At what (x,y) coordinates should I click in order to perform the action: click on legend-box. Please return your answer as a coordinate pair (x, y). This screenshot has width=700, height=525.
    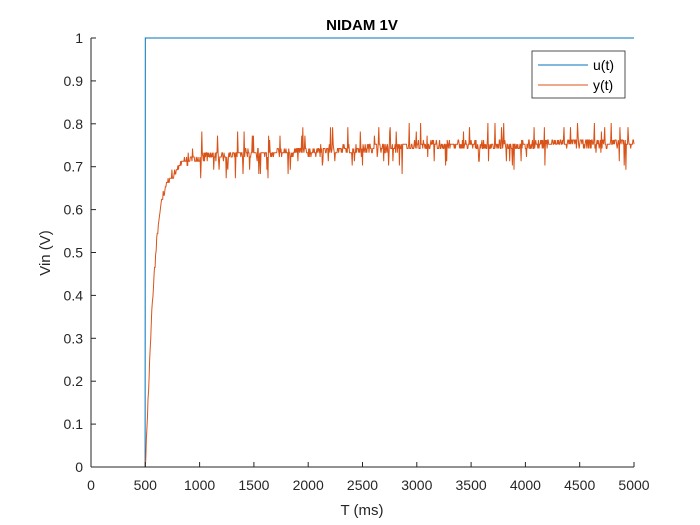
    Looking at the image, I should click on (578, 74).